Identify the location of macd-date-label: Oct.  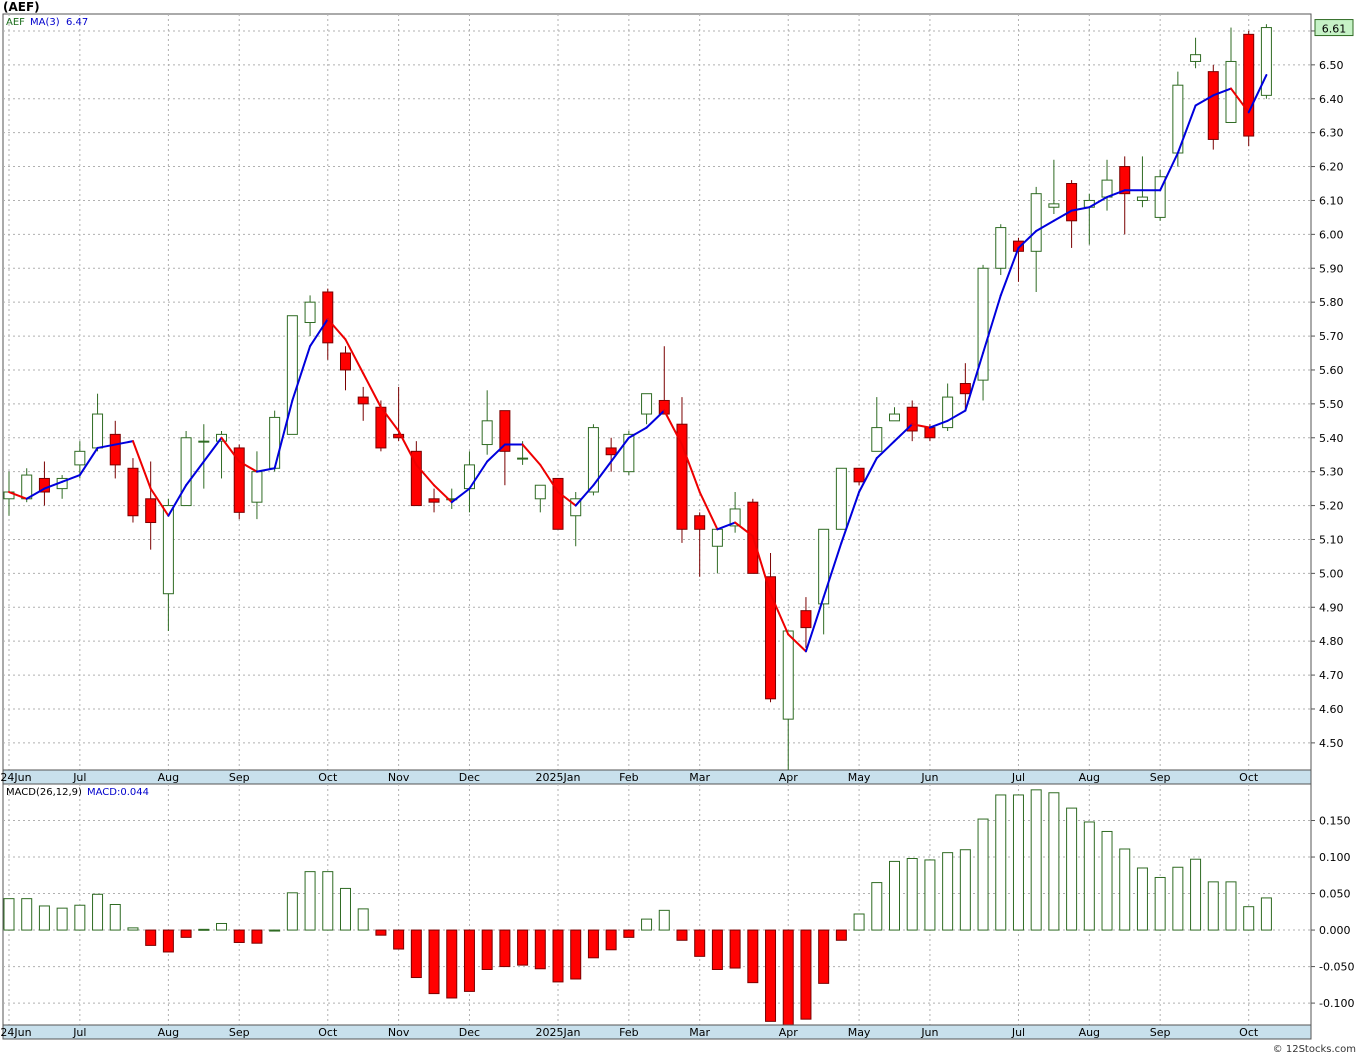
(328, 1032).